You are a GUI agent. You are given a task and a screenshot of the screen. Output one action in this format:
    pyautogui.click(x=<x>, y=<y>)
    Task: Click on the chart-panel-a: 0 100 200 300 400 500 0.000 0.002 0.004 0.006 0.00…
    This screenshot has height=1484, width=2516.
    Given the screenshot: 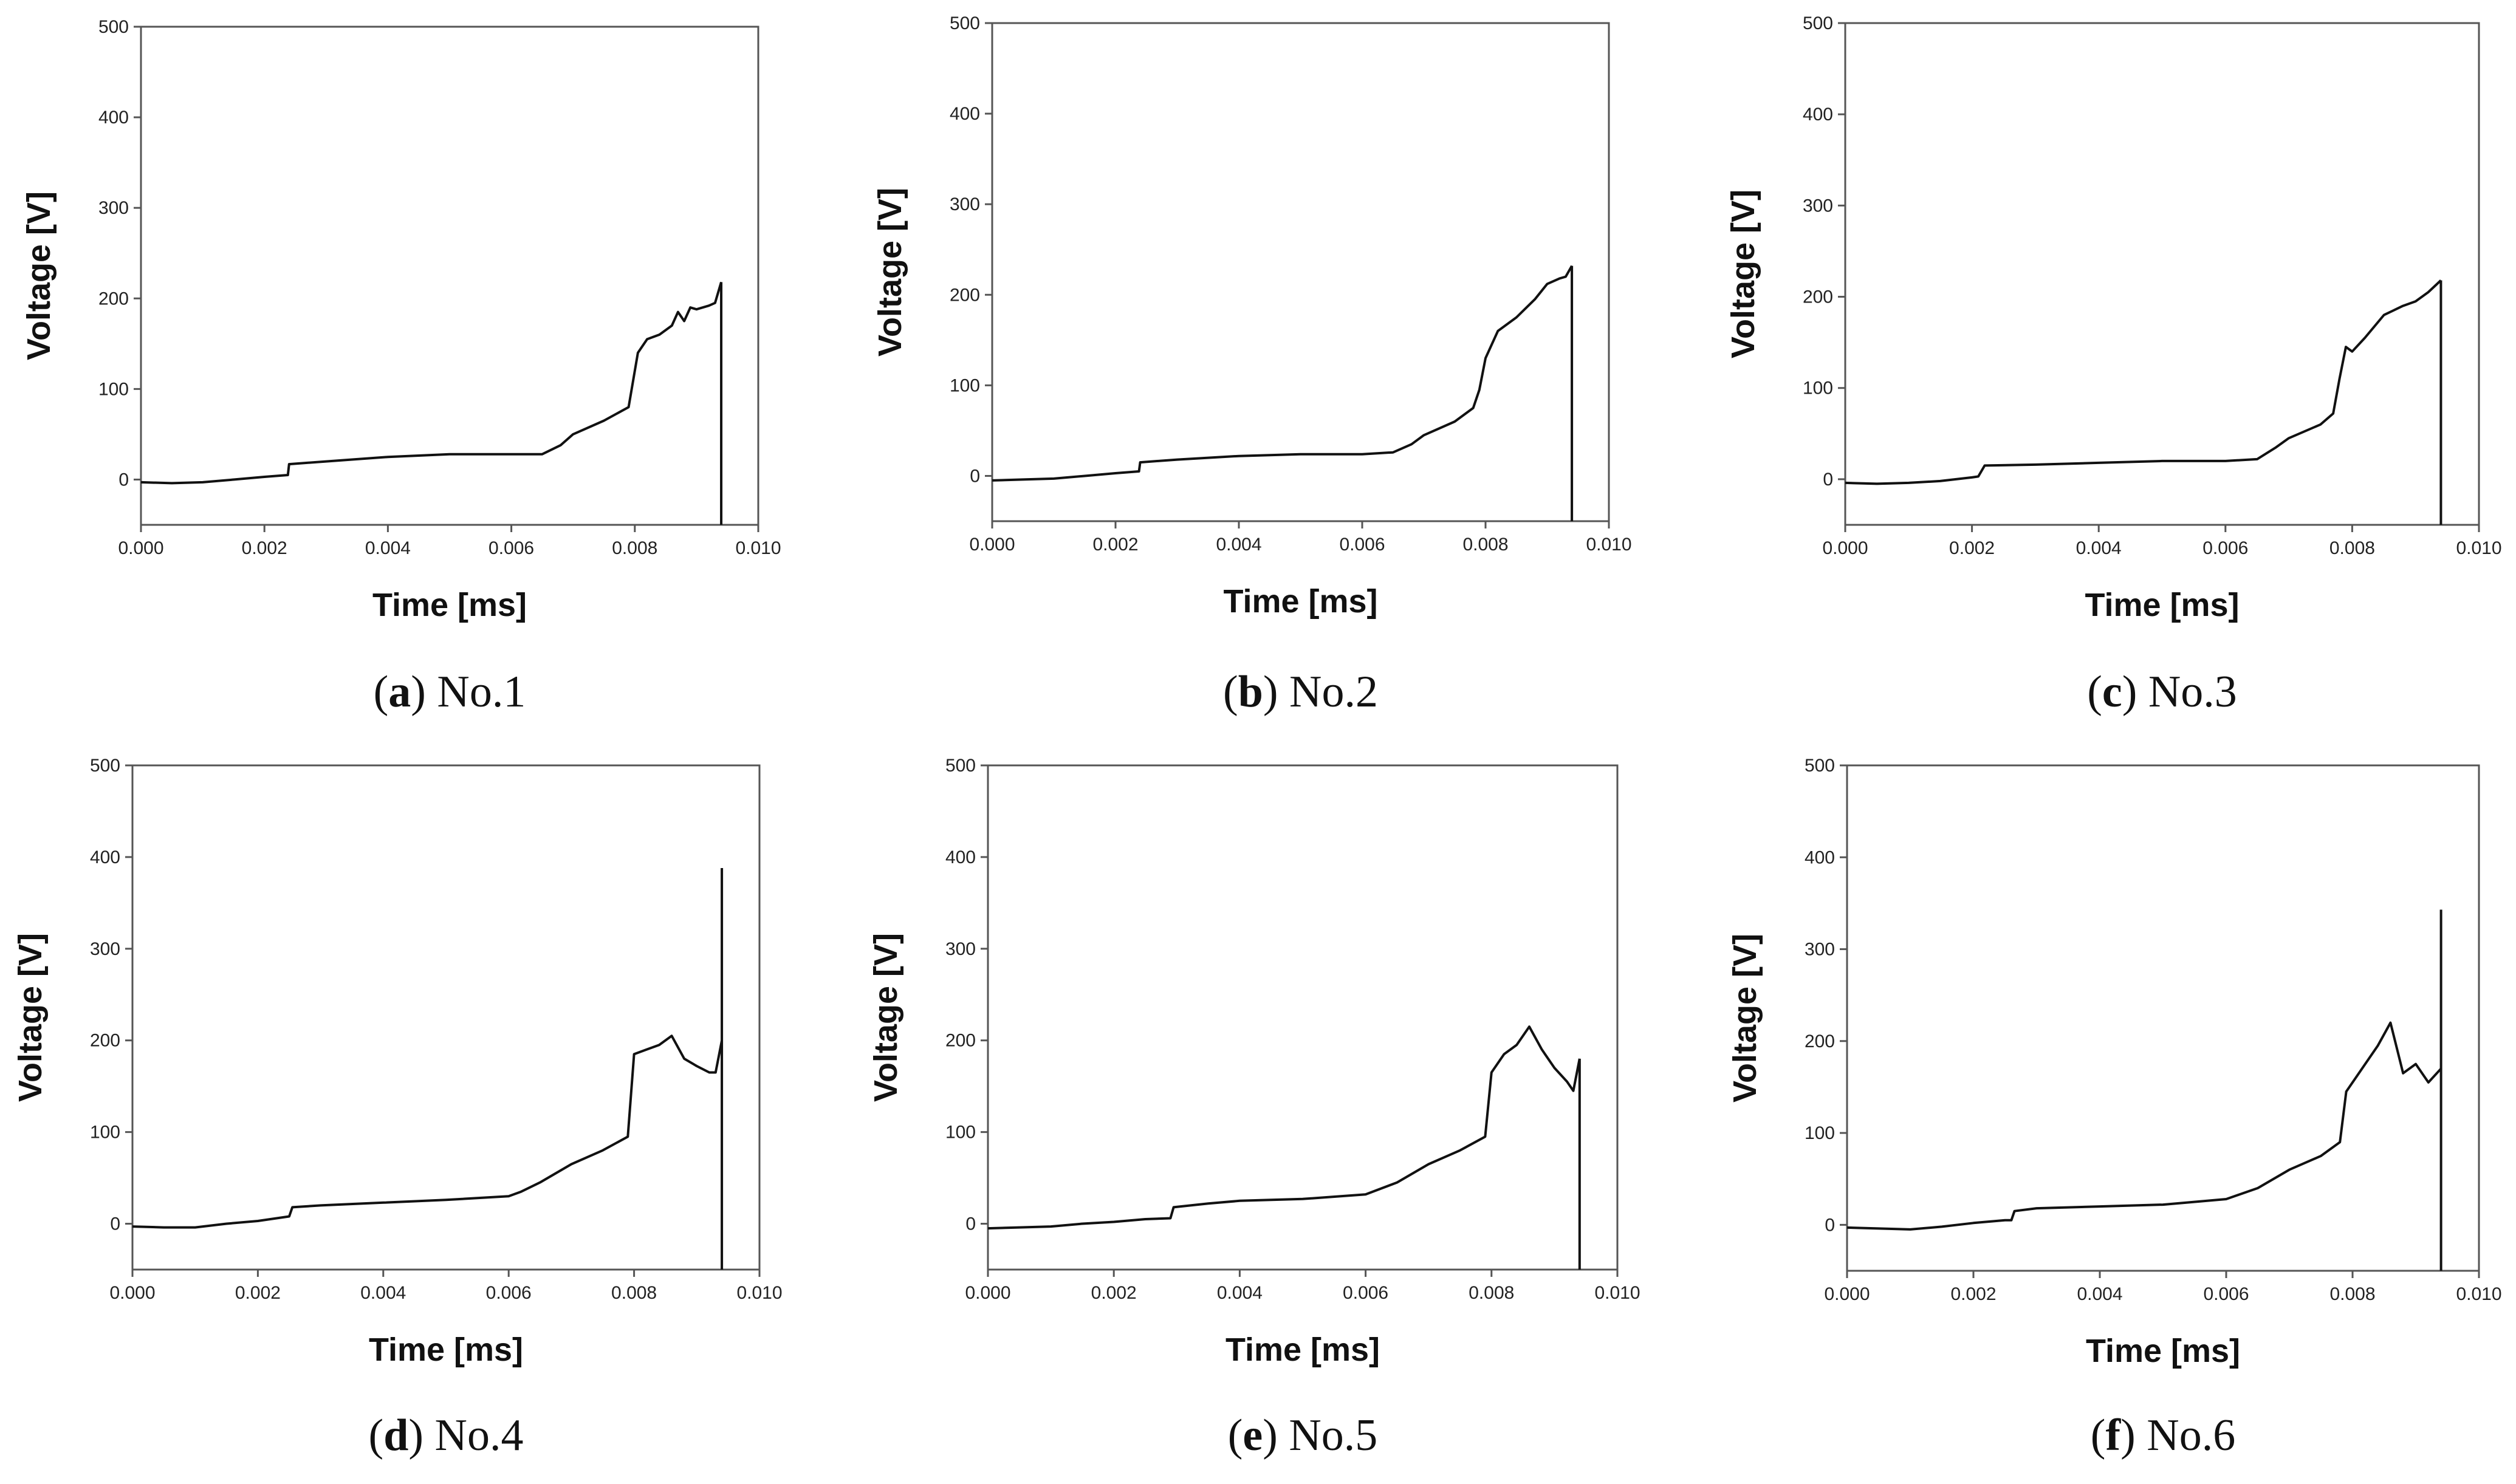 What is the action you would take?
    pyautogui.click(x=401, y=367)
    